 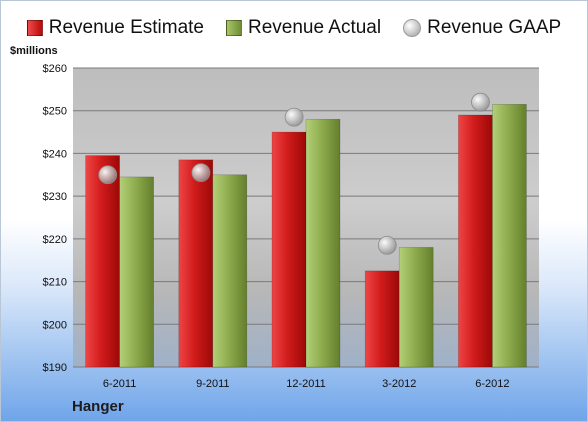 I want to click on x-tick-label: 3-2012, so click(x=399, y=384).